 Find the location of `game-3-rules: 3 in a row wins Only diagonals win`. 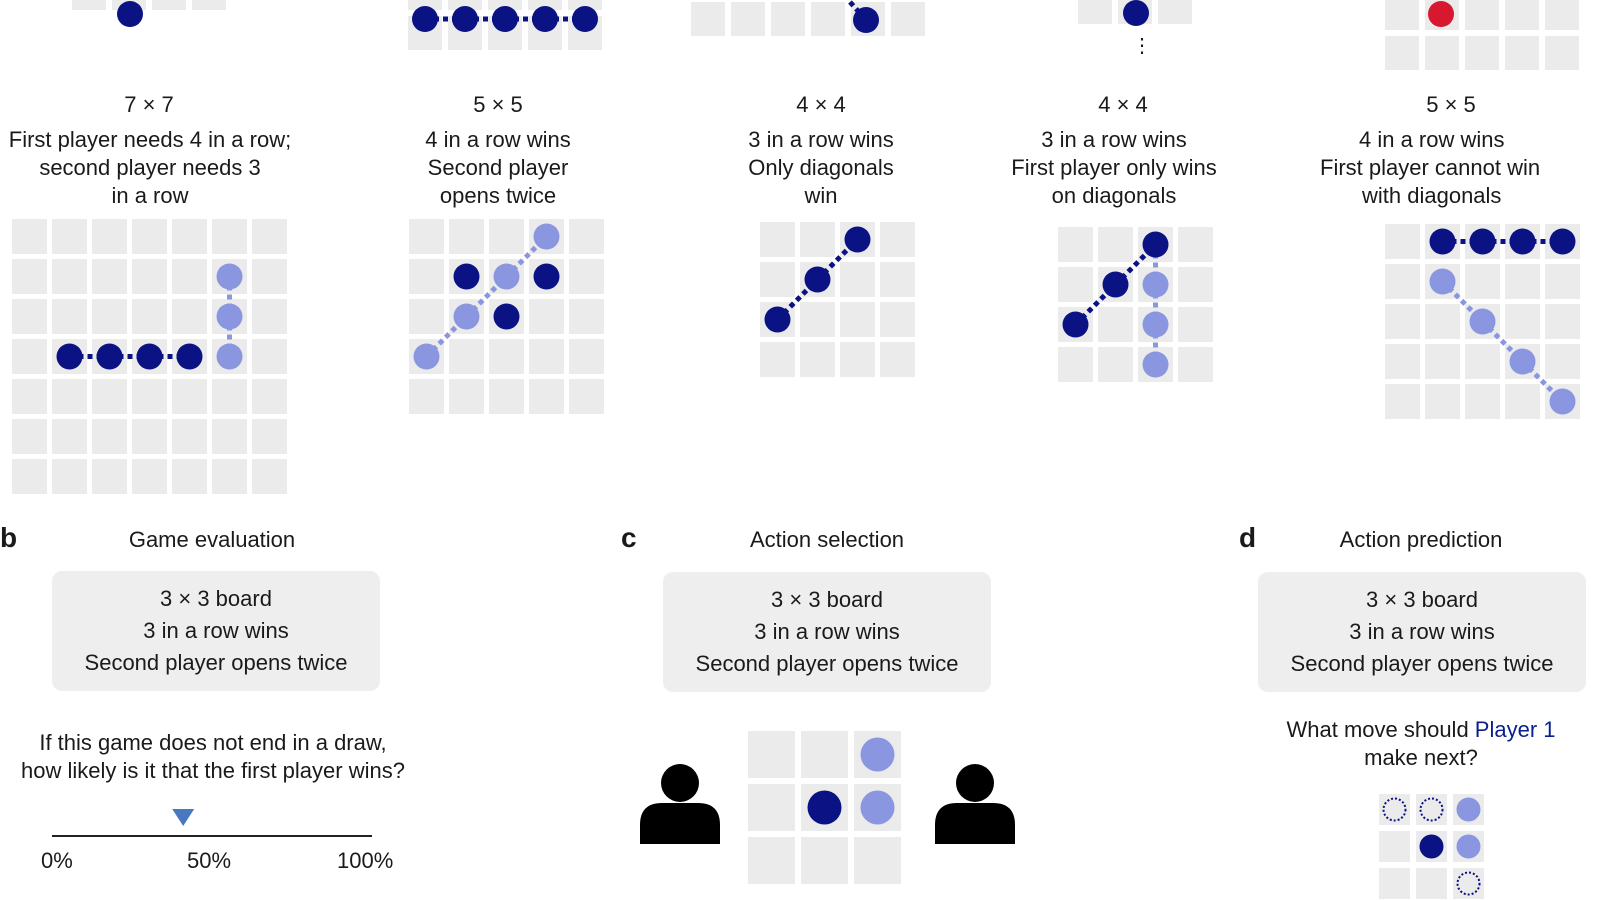

game-3-rules: 3 in a row wins Only diagonals win is located at coordinates (821, 168).